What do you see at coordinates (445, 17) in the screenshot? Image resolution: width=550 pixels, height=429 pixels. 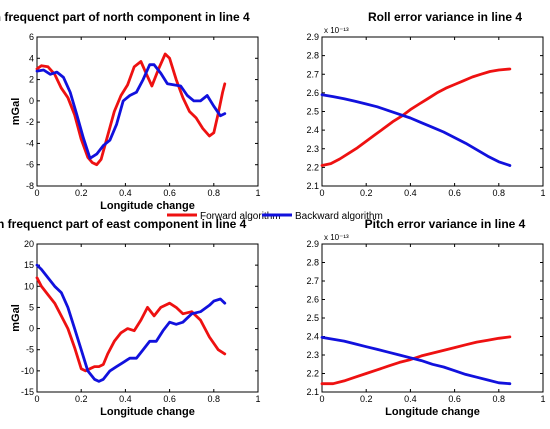 I see `chart-title: Roll error variance in line 4` at bounding box center [445, 17].